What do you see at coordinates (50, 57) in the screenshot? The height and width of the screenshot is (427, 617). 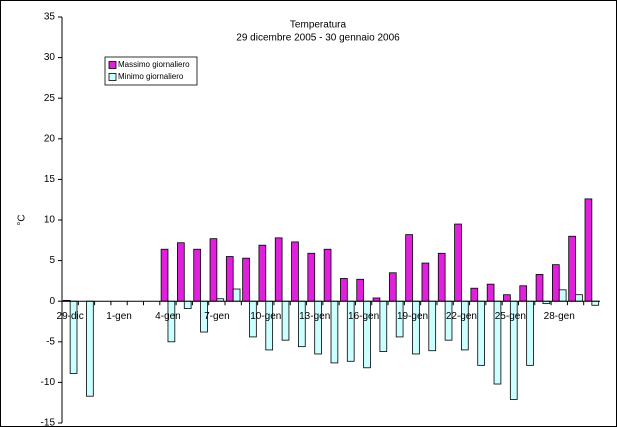 I see `y-tick-label: 30` at bounding box center [50, 57].